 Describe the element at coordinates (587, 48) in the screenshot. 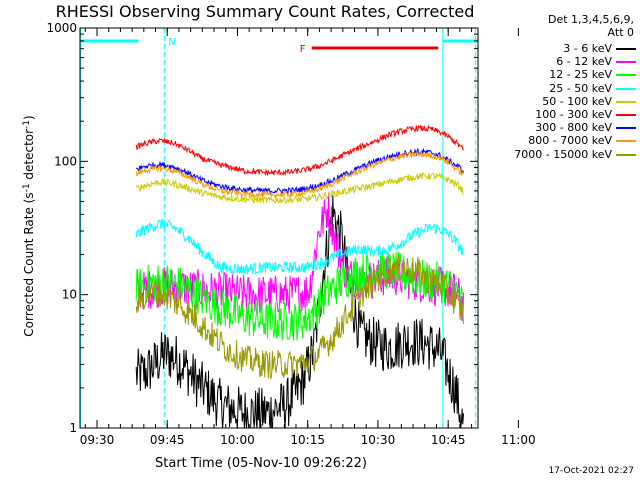

I see `legend-label: 3 - 6 keV` at that location.